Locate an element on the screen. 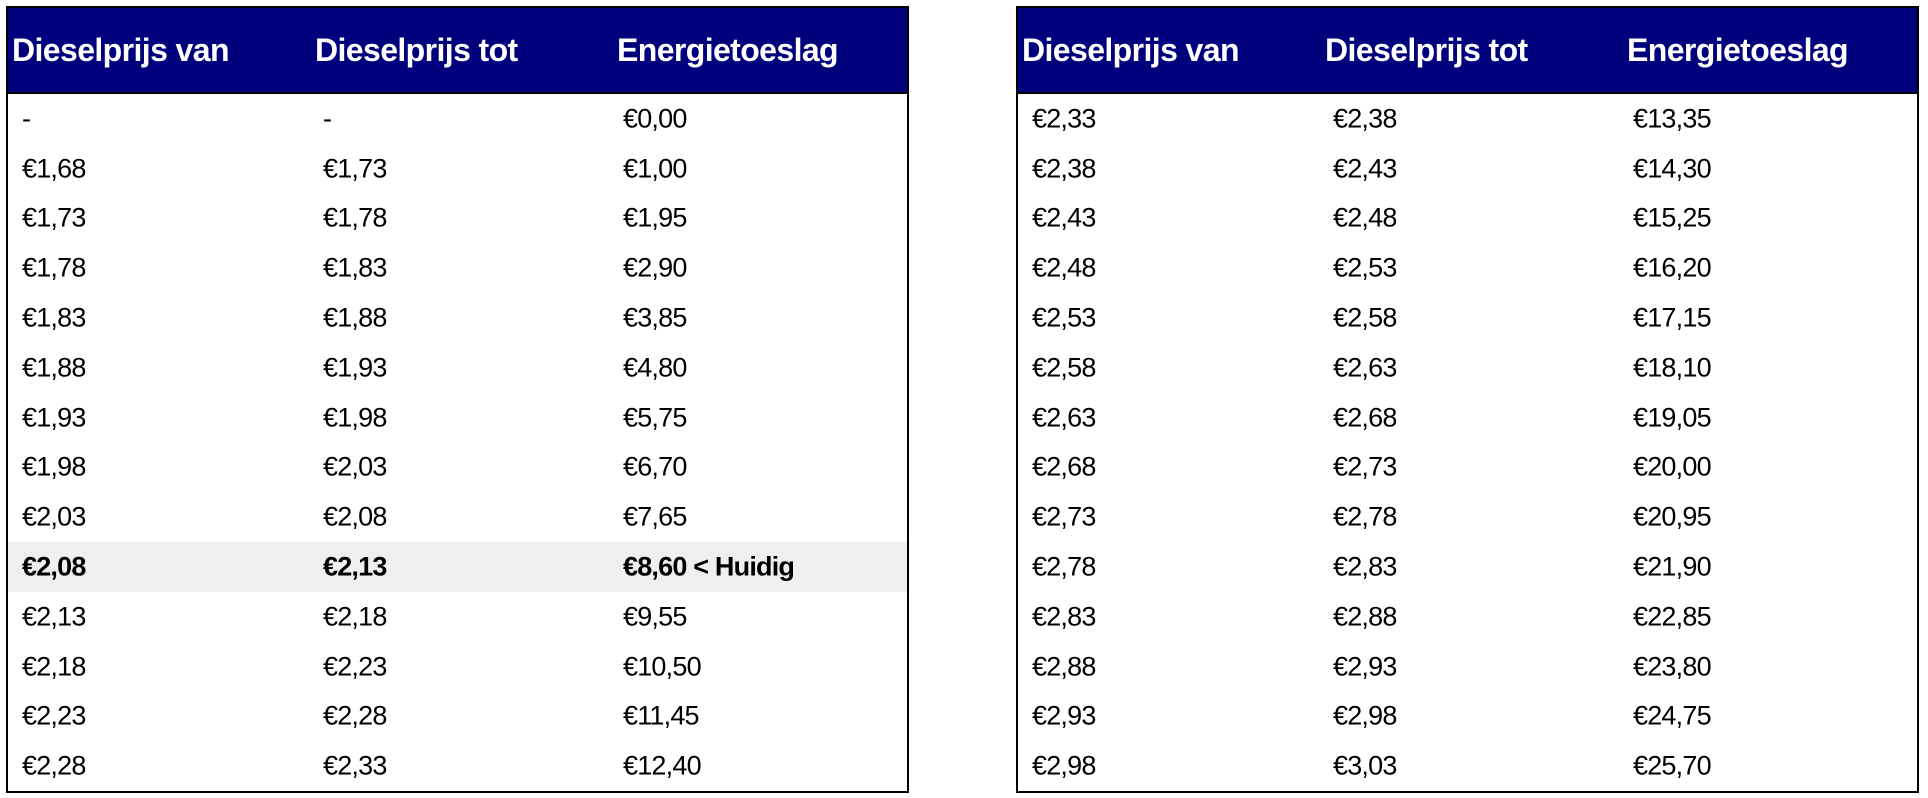  cell-diesel-to: €1,98 is located at coordinates (355, 417).